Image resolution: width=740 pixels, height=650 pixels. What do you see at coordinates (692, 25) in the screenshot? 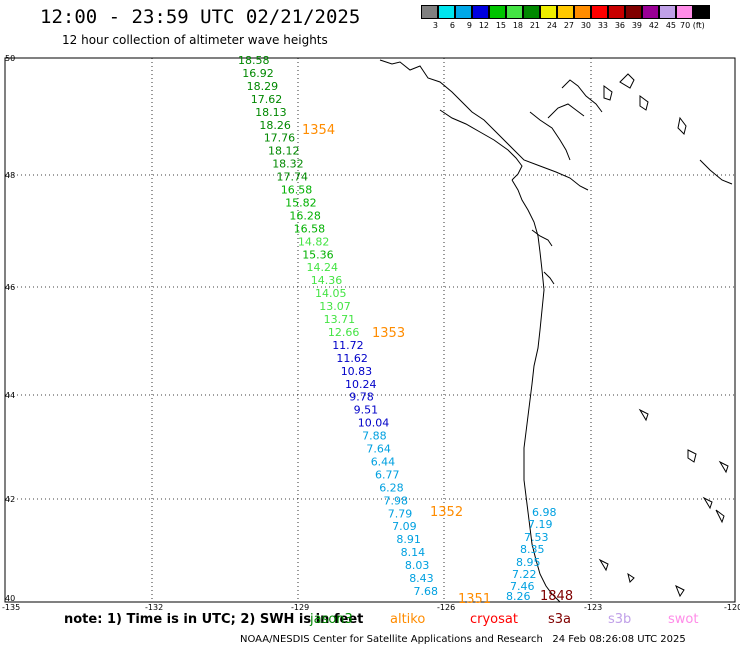
I see `color-scale-label: 70 (ft)` at bounding box center [692, 25].